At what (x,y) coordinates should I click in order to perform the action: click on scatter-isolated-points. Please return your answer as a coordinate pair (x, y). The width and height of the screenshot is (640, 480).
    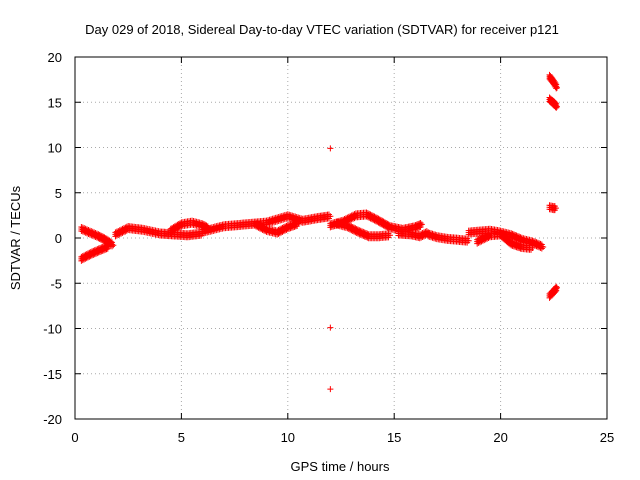
    Looking at the image, I should click on (330, 269).